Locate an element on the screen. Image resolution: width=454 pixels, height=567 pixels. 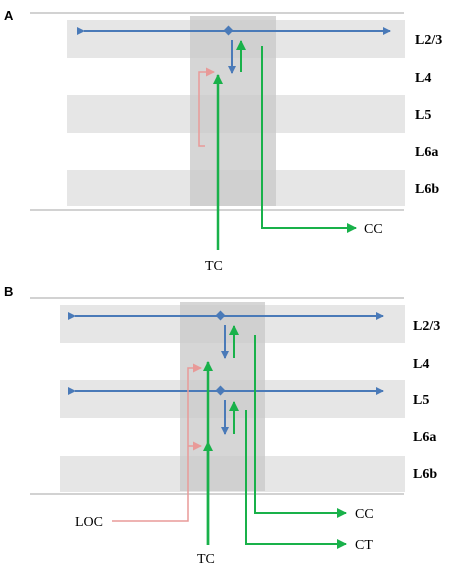
panel-b-layer-l6a: L6a is located at coordinates (424, 437).